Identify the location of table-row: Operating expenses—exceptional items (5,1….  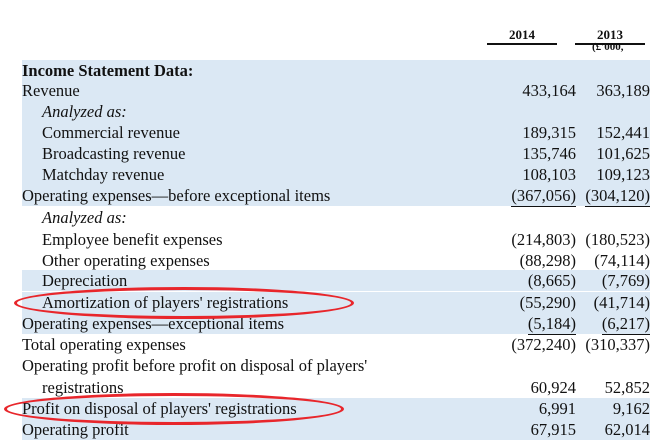
(336, 324).